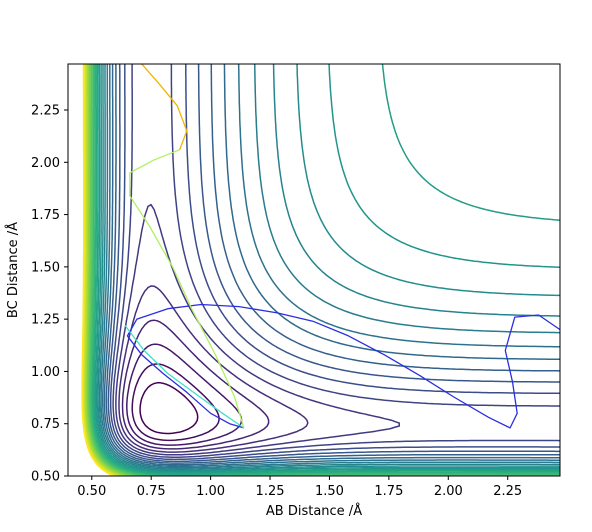 The image size is (592, 532). I want to click on y-tick-label: 1.25, so click(45, 320).